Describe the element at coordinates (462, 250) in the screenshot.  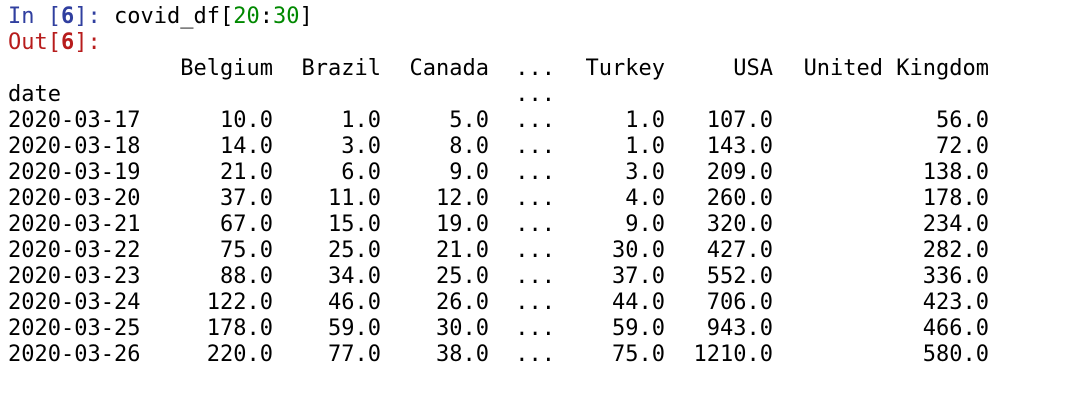
I see `cell-canada: 21.0` at that location.